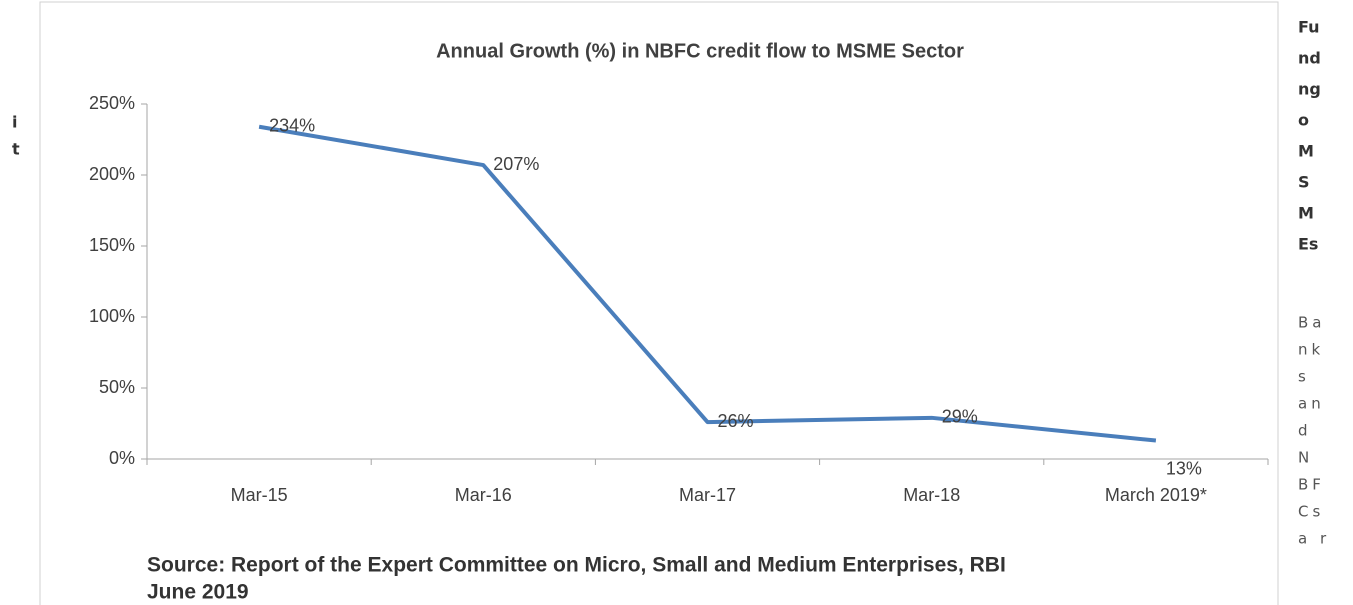 Image resolution: width=1353 pixels, height=605 pixels. Describe the element at coordinates (1311, 323) in the screenshot. I see `side-body: Ba` at that location.